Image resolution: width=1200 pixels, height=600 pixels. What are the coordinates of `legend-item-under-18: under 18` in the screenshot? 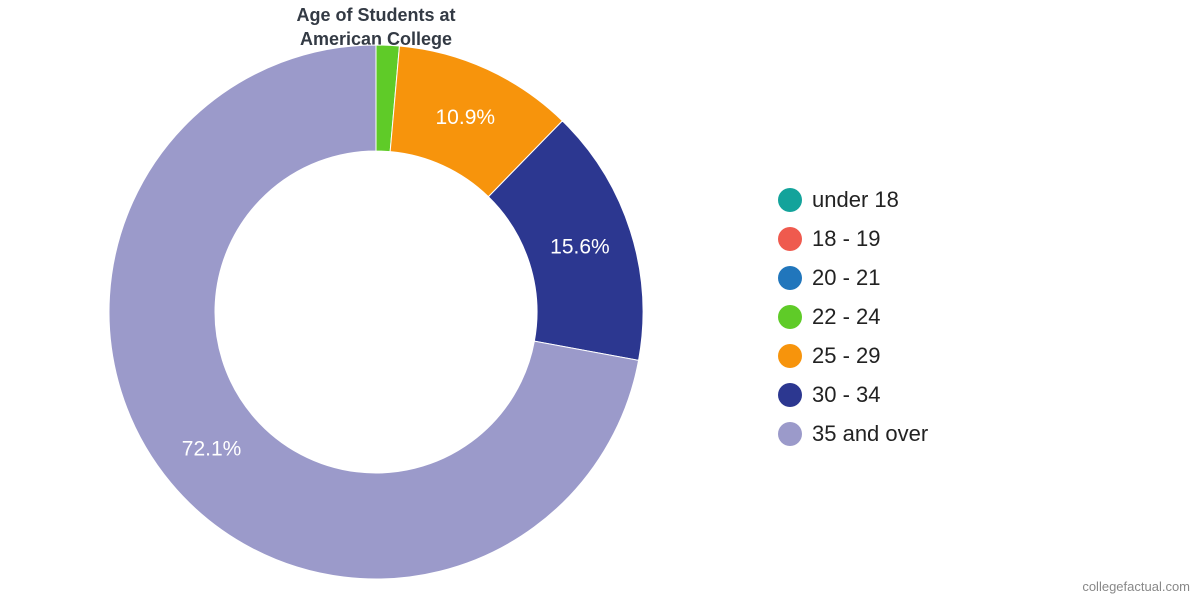 It's located at (853, 199).